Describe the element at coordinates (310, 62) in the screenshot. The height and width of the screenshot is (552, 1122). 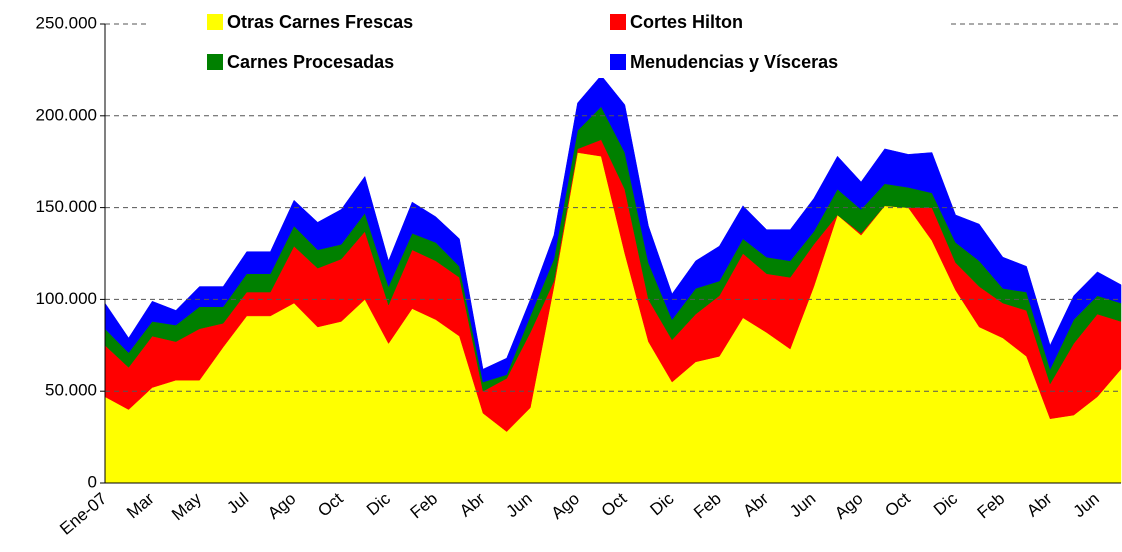
I see `legend-label: Carnes Procesadas` at that location.